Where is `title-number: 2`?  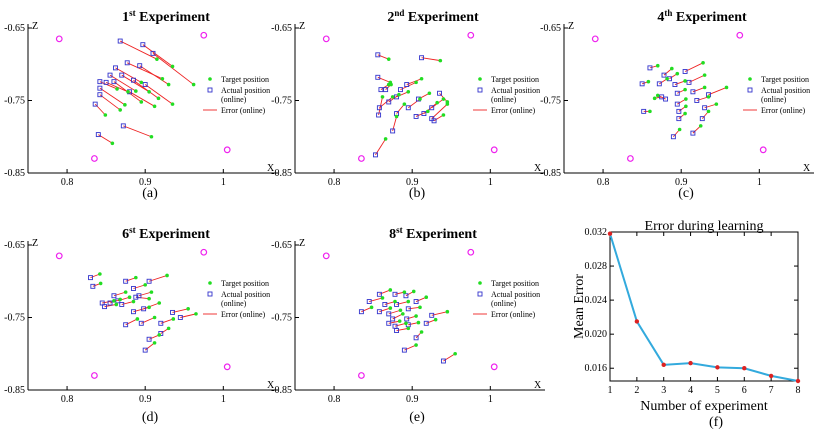 title-number: 2 is located at coordinates (390, 17).